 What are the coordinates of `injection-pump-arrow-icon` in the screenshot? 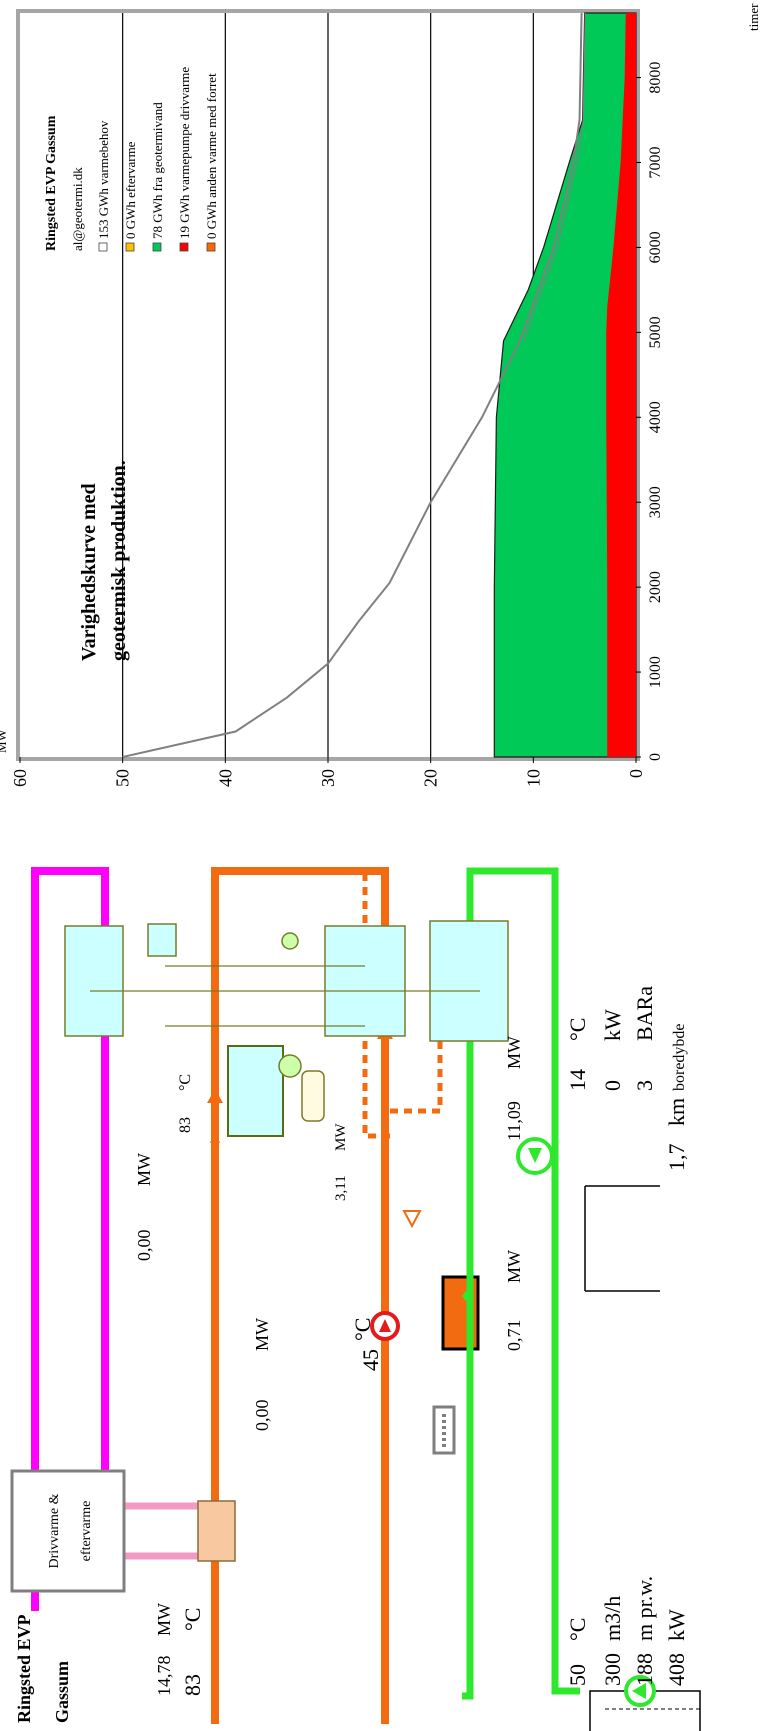 It's located at (535, 1155).